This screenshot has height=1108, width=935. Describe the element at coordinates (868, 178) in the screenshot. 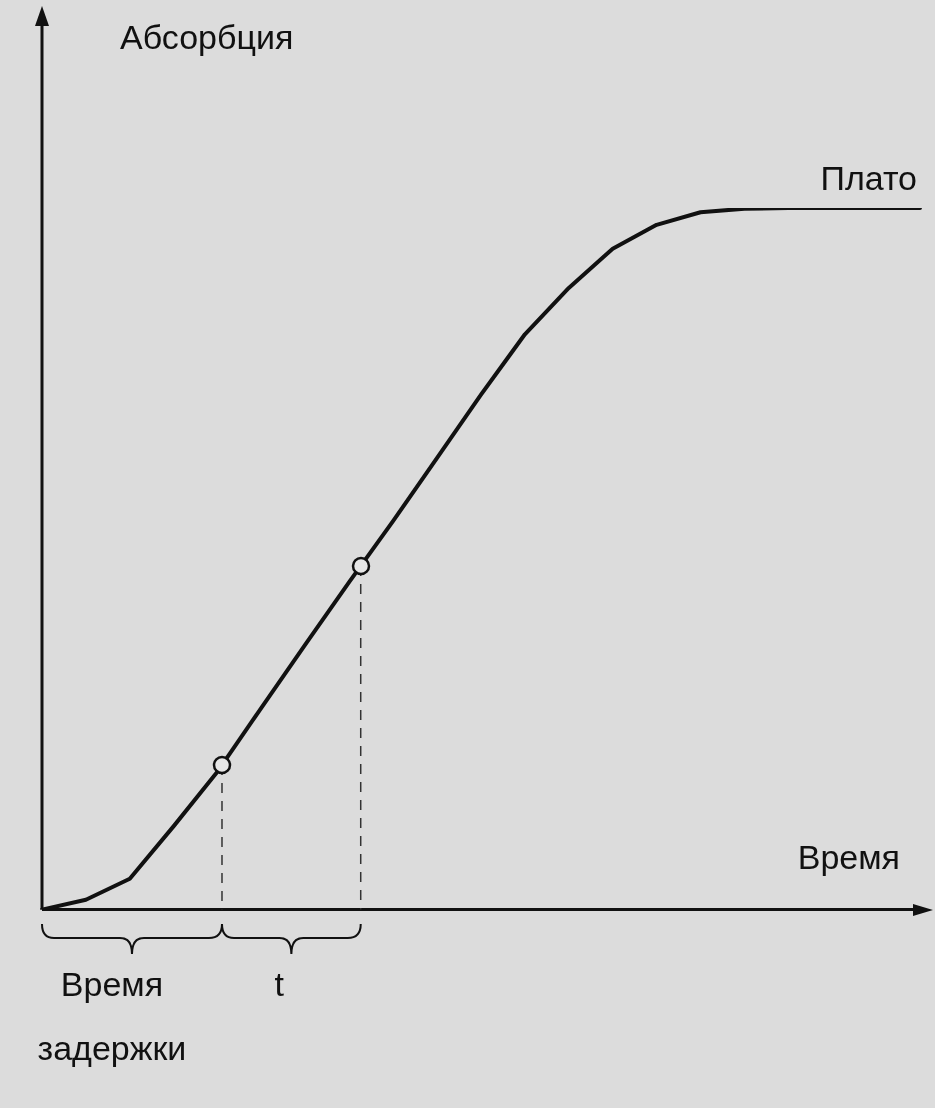

I see `text: Плато` at that location.